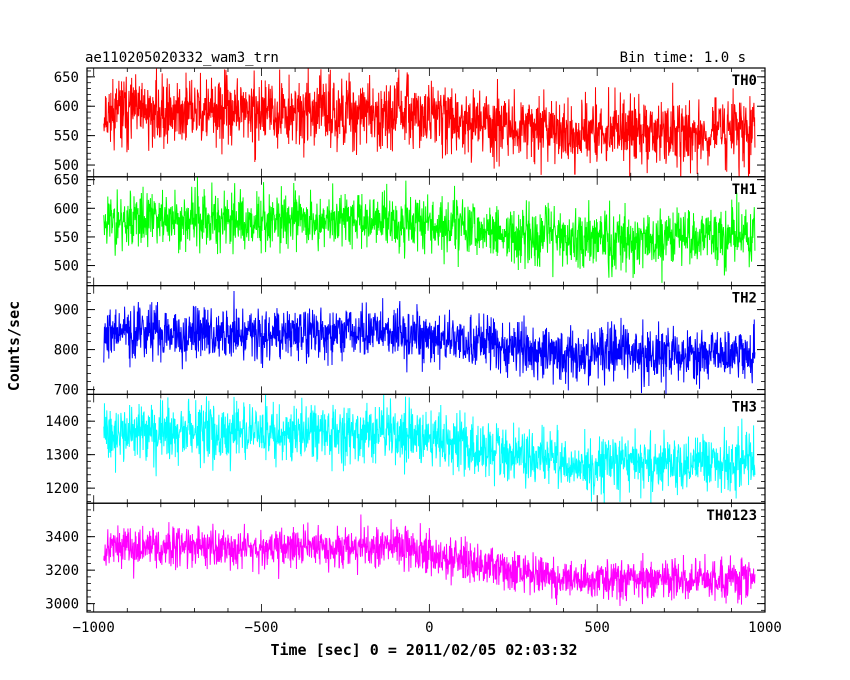  Describe the element at coordinates (744, 407) in the screenshot. I see `panel-label: TH3` at that location.